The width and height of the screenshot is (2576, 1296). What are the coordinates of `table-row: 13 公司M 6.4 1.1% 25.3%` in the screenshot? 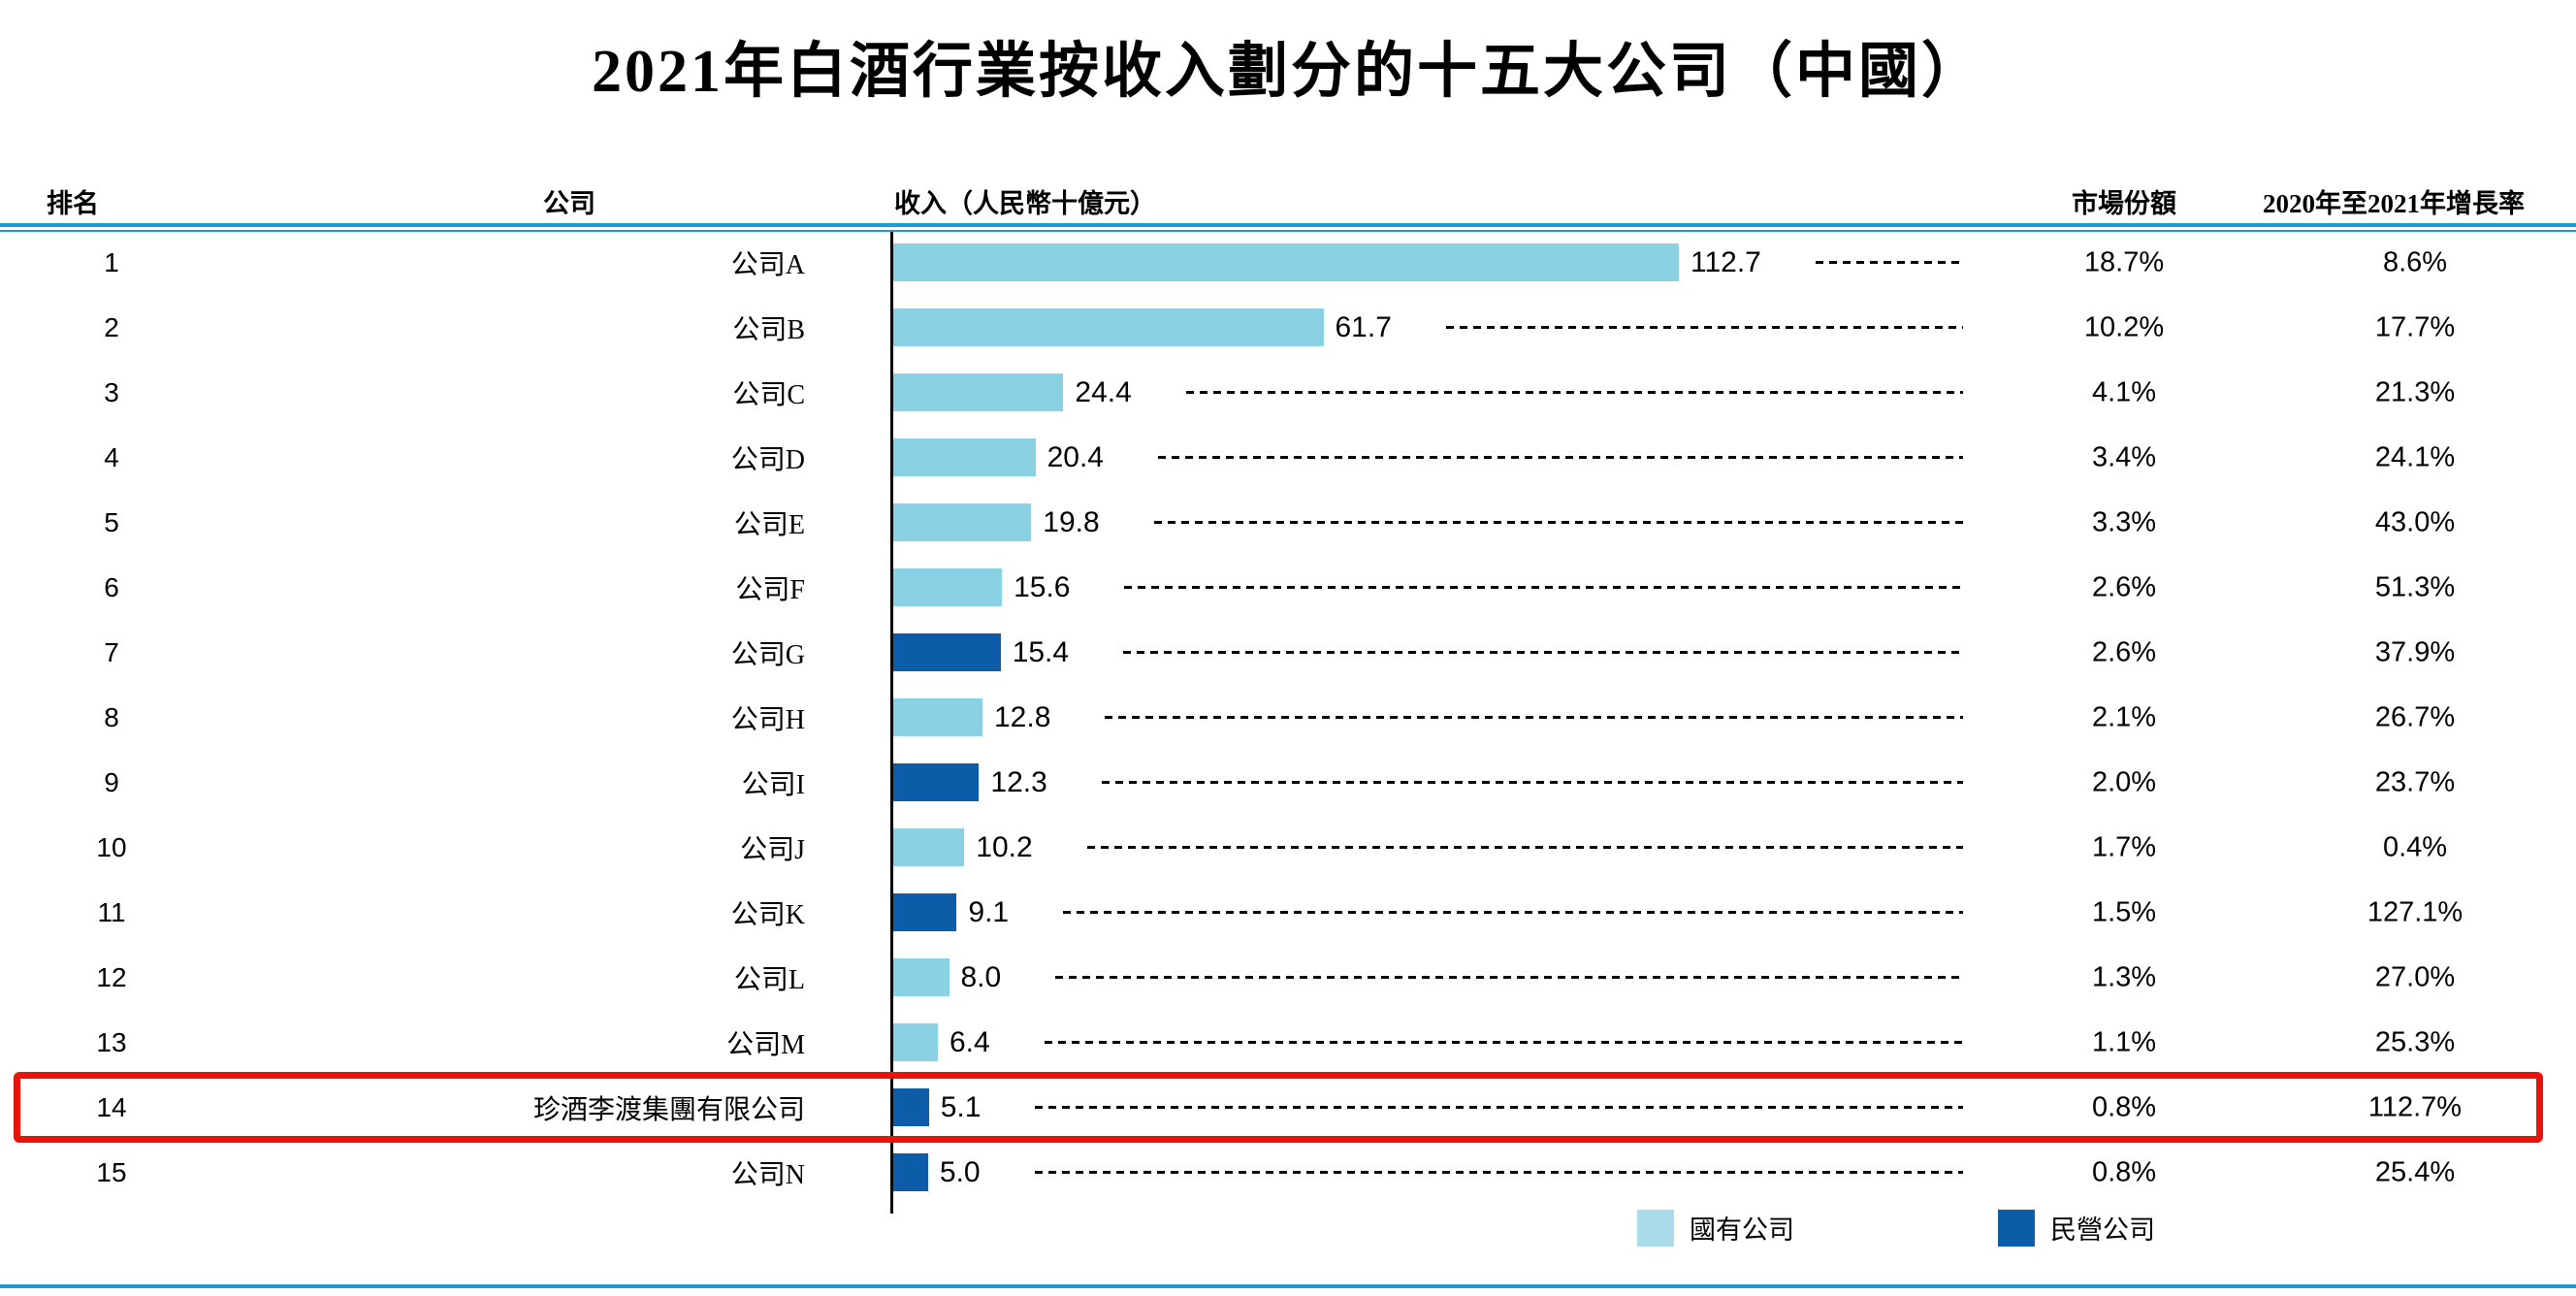 It's located at (1288, 1042).